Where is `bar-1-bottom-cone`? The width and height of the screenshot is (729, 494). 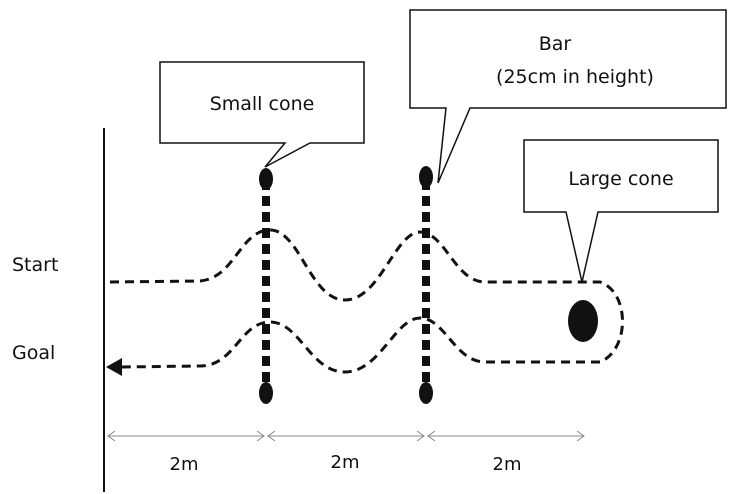 bar-1-bottom-cone is located at coordinates (266, 393).